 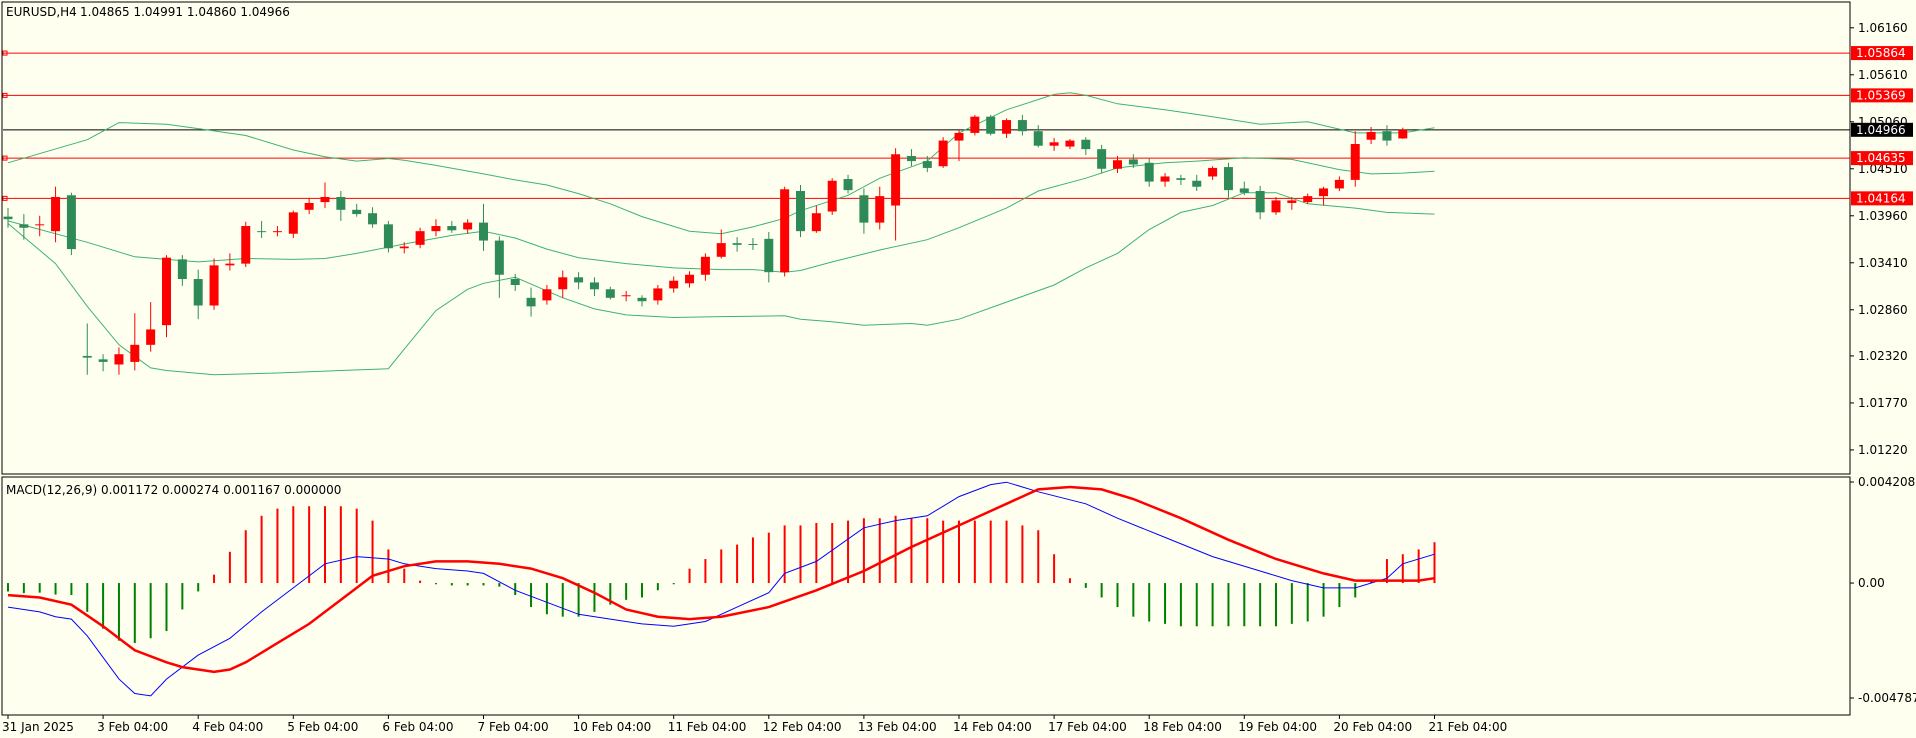 I want to click on time-tick-label-14: 20 Feb 04:00, so click(x=1372, y=727).